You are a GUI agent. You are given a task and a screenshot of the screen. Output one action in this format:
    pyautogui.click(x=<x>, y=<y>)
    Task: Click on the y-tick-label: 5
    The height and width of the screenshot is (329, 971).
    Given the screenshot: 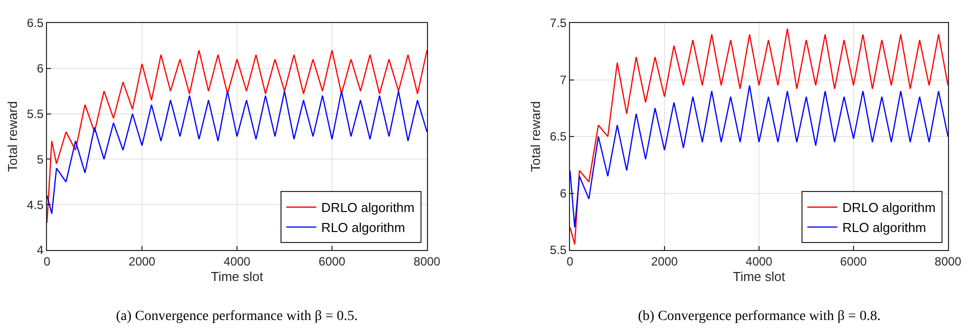 What is the action you would take?
    pyautogui.click(x=40, y=159)
    